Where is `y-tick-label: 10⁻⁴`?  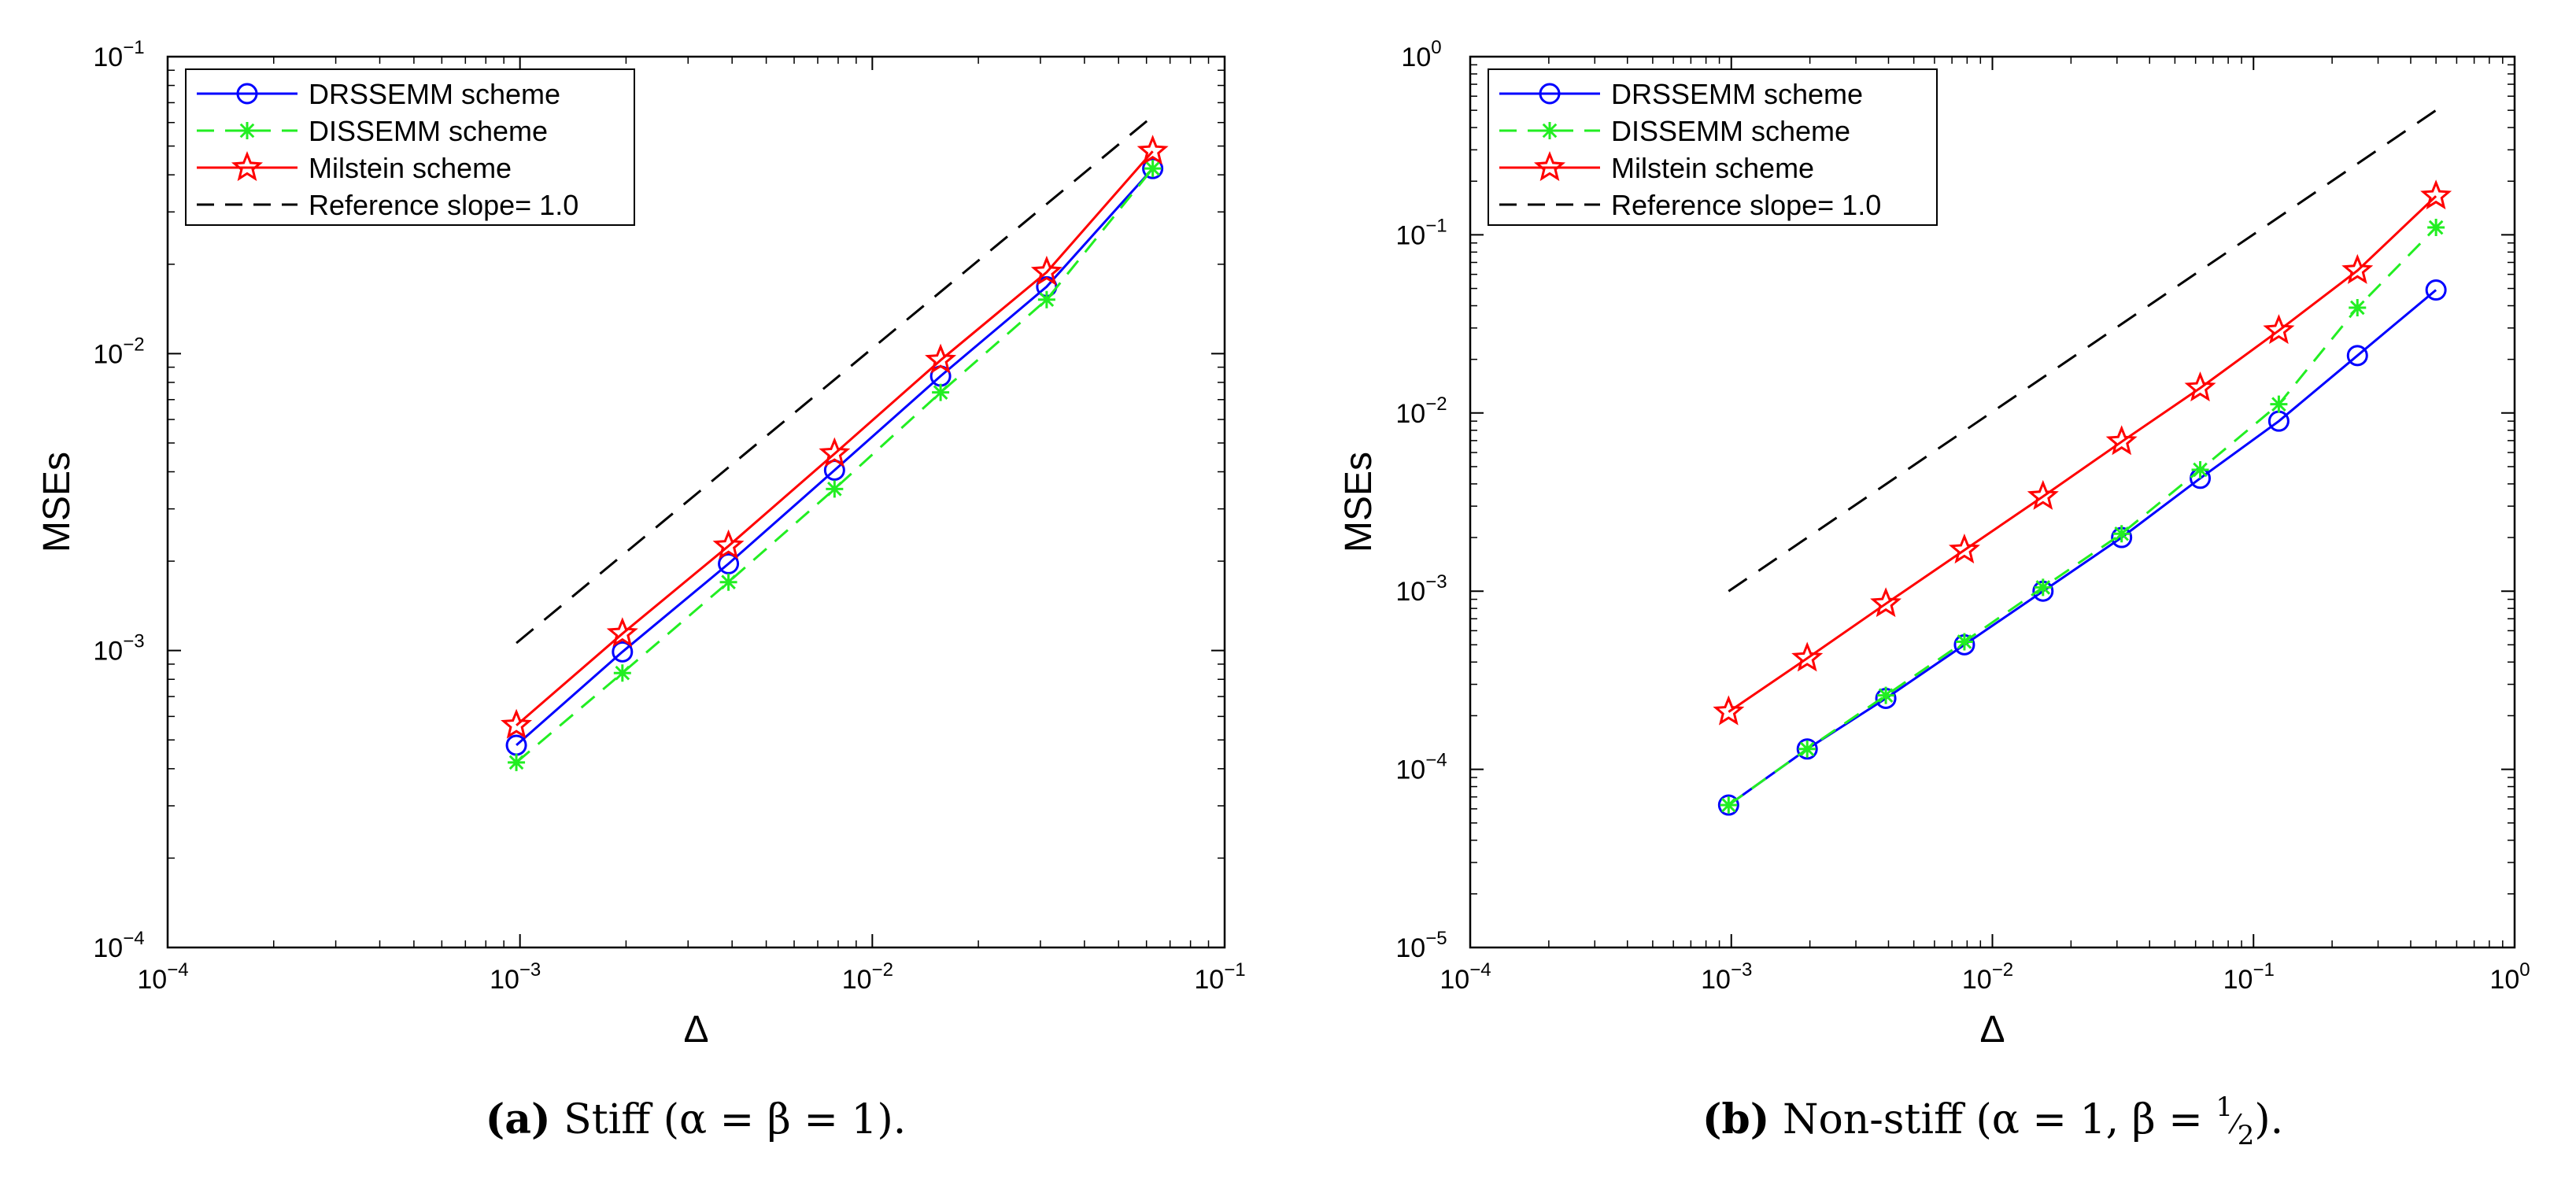
y-tick-label: 10⁻⁴ is located at coordinates (118, 945).